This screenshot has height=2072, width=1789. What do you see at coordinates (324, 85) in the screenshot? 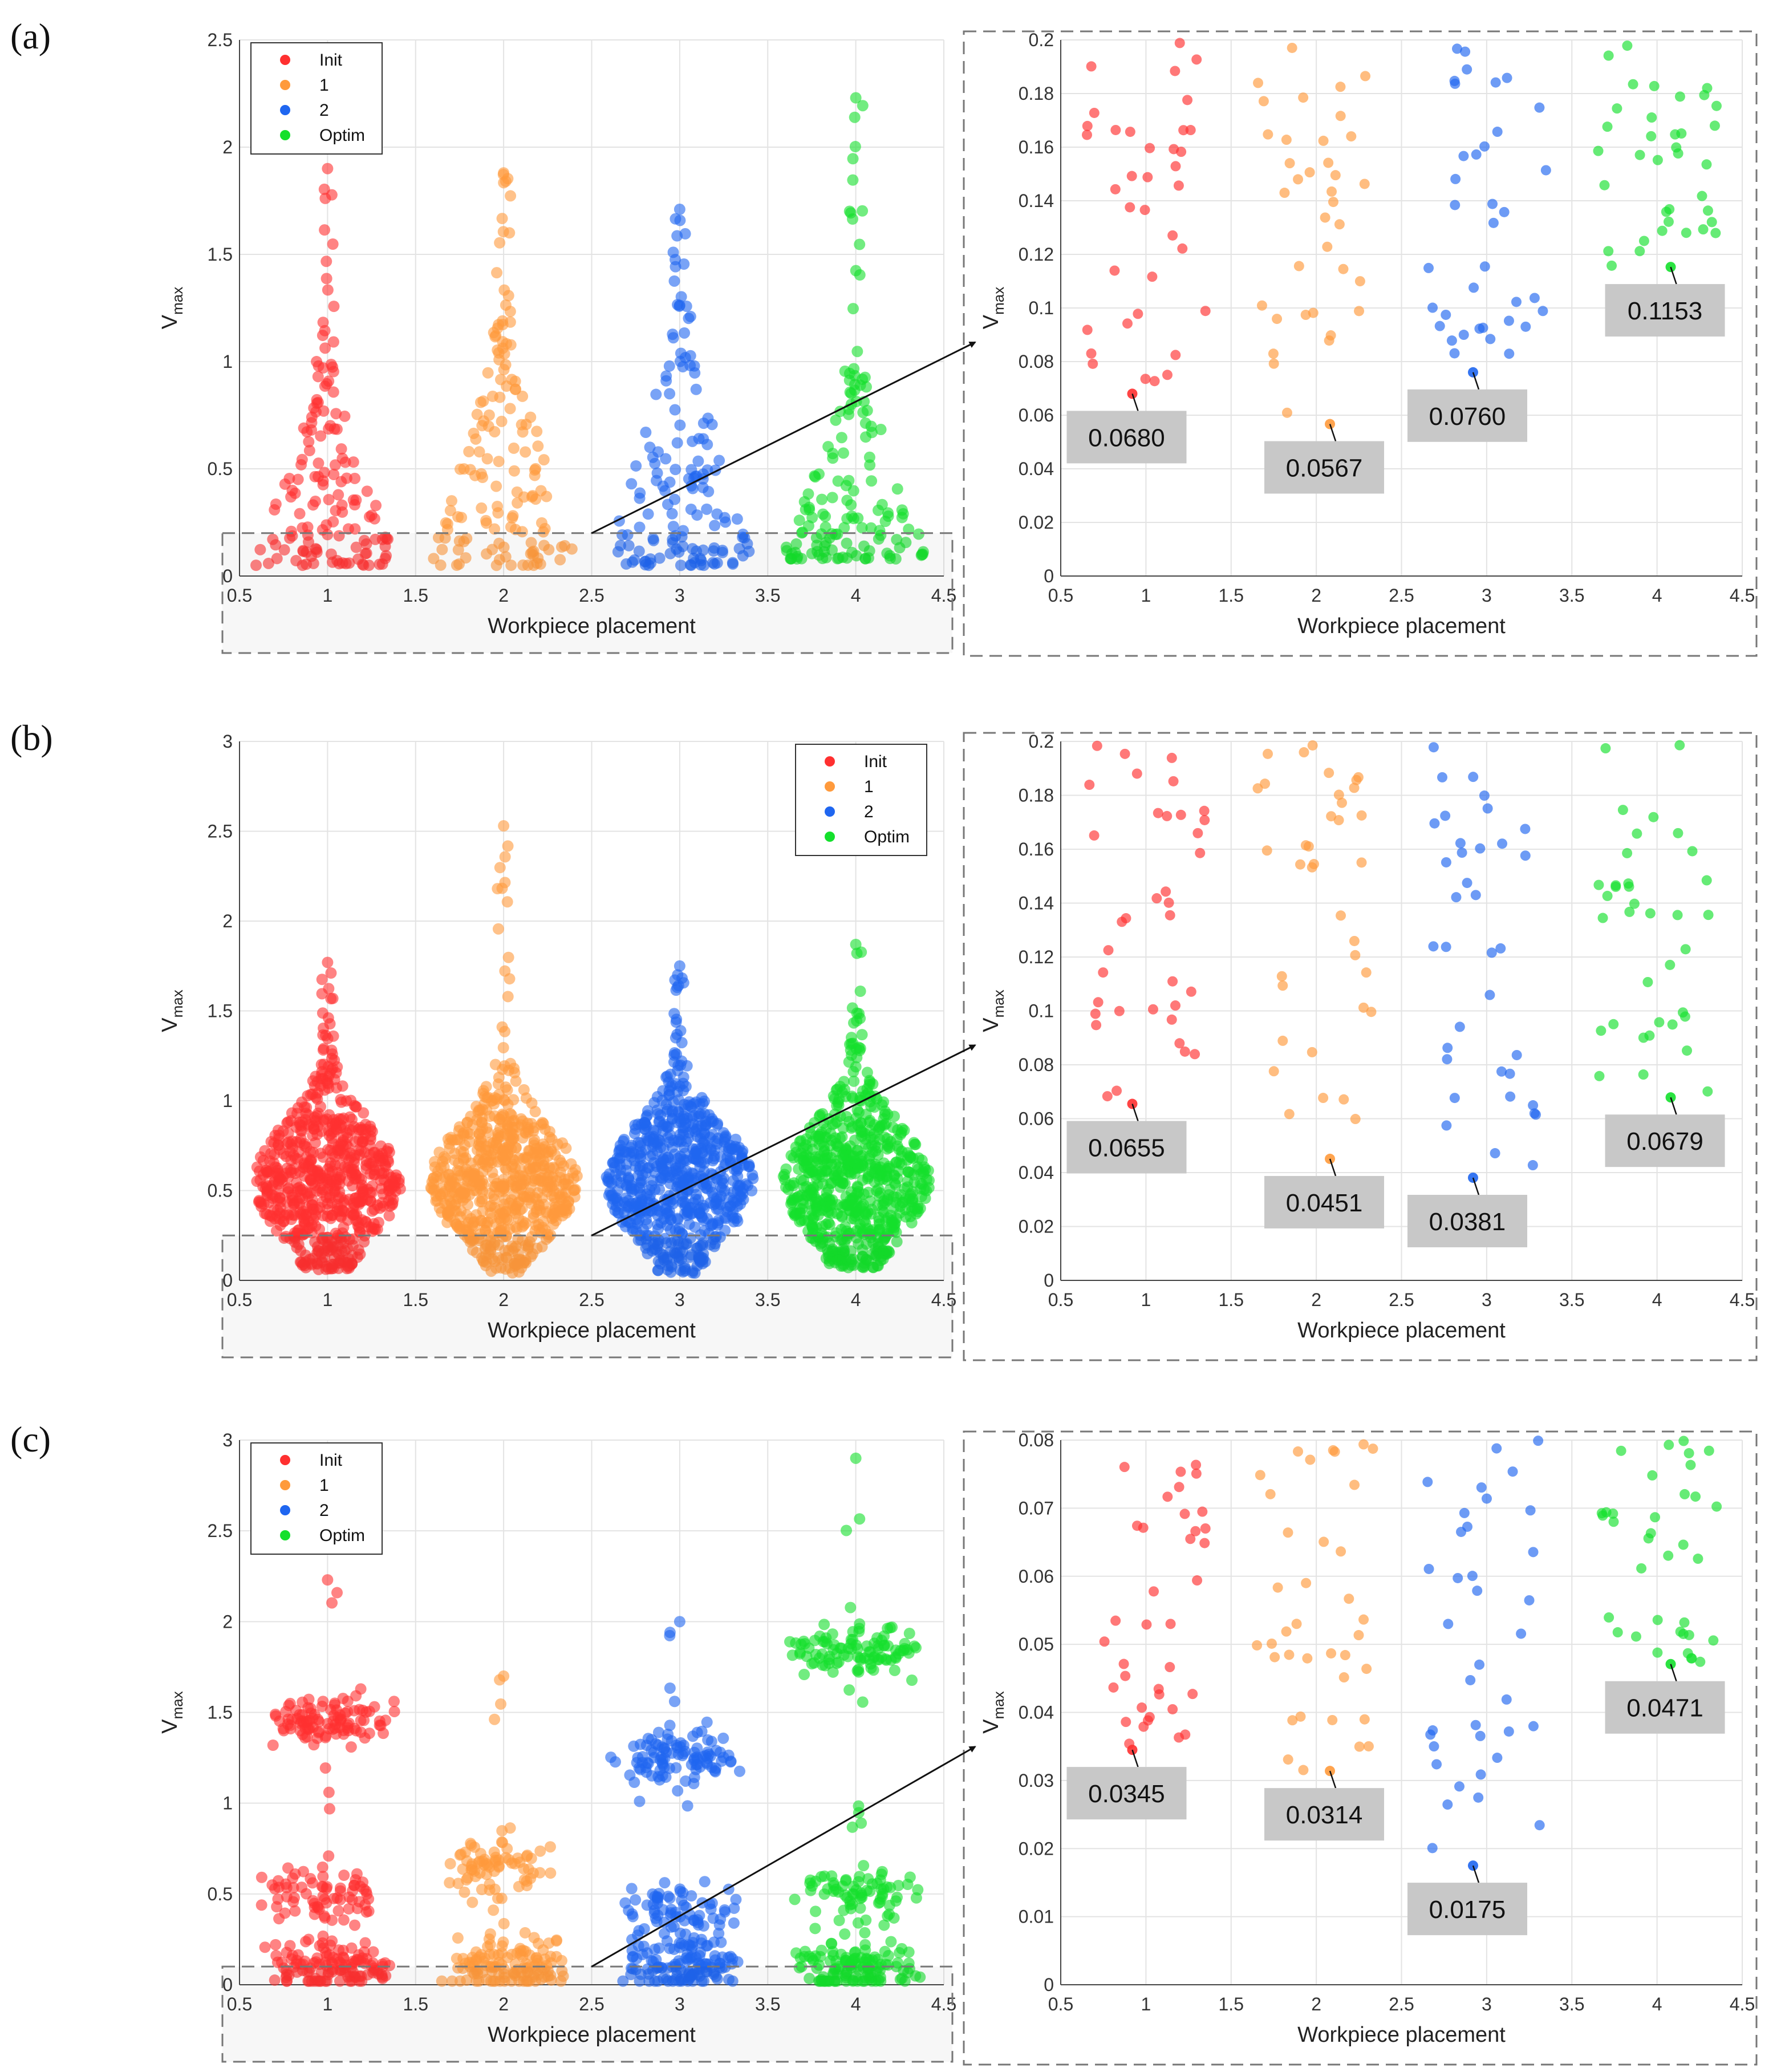
I see `legend-label-1: 1` at bounding box center [324, 85].